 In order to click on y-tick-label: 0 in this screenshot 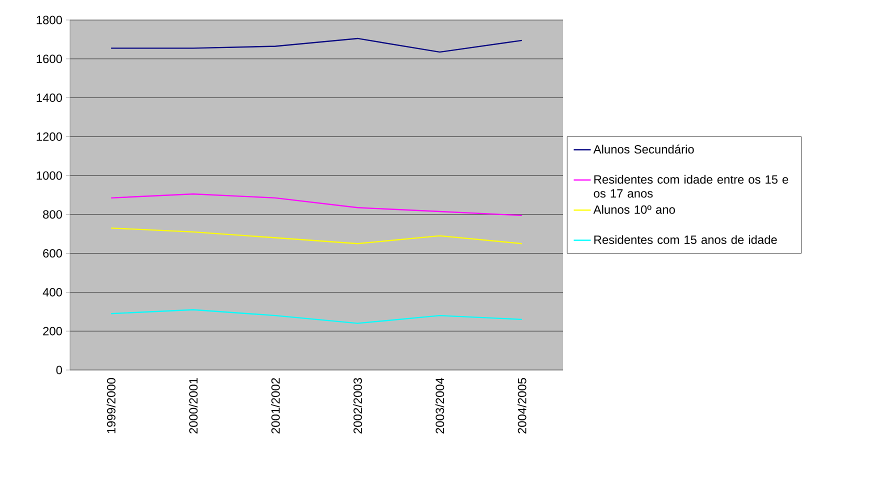, I will do `click(59, 370)`.